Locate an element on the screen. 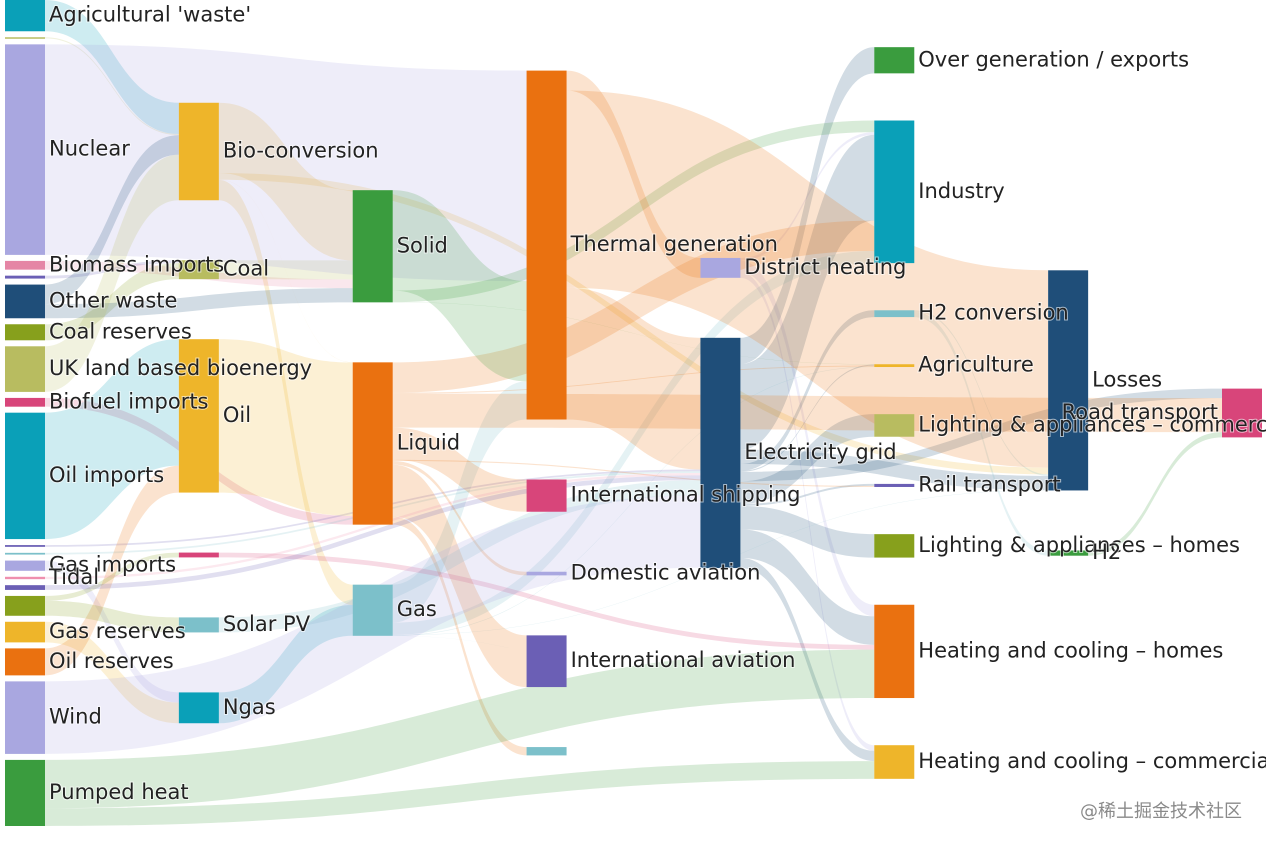  node-label: H2 conversion is located at coordinates (993, 313).